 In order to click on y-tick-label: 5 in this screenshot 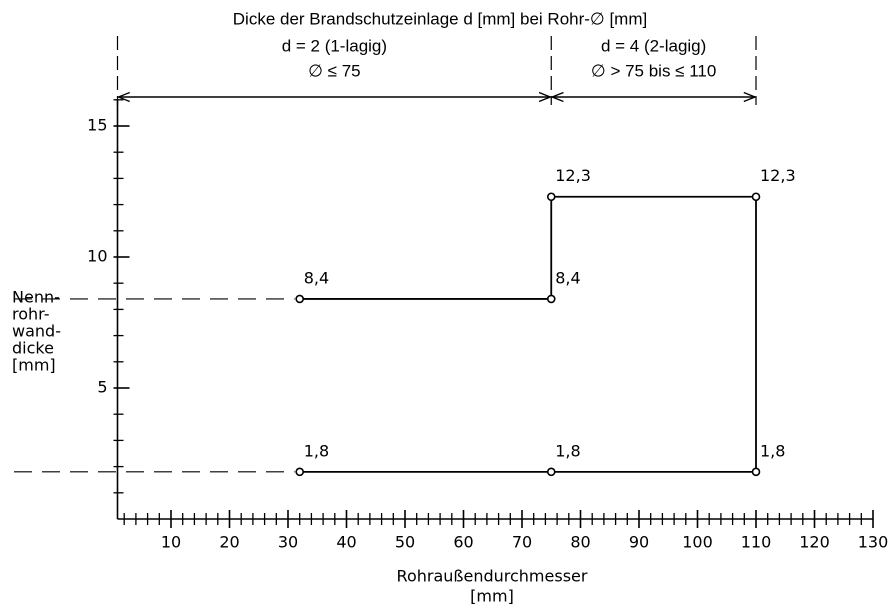, I will do `click(102, 387)`.